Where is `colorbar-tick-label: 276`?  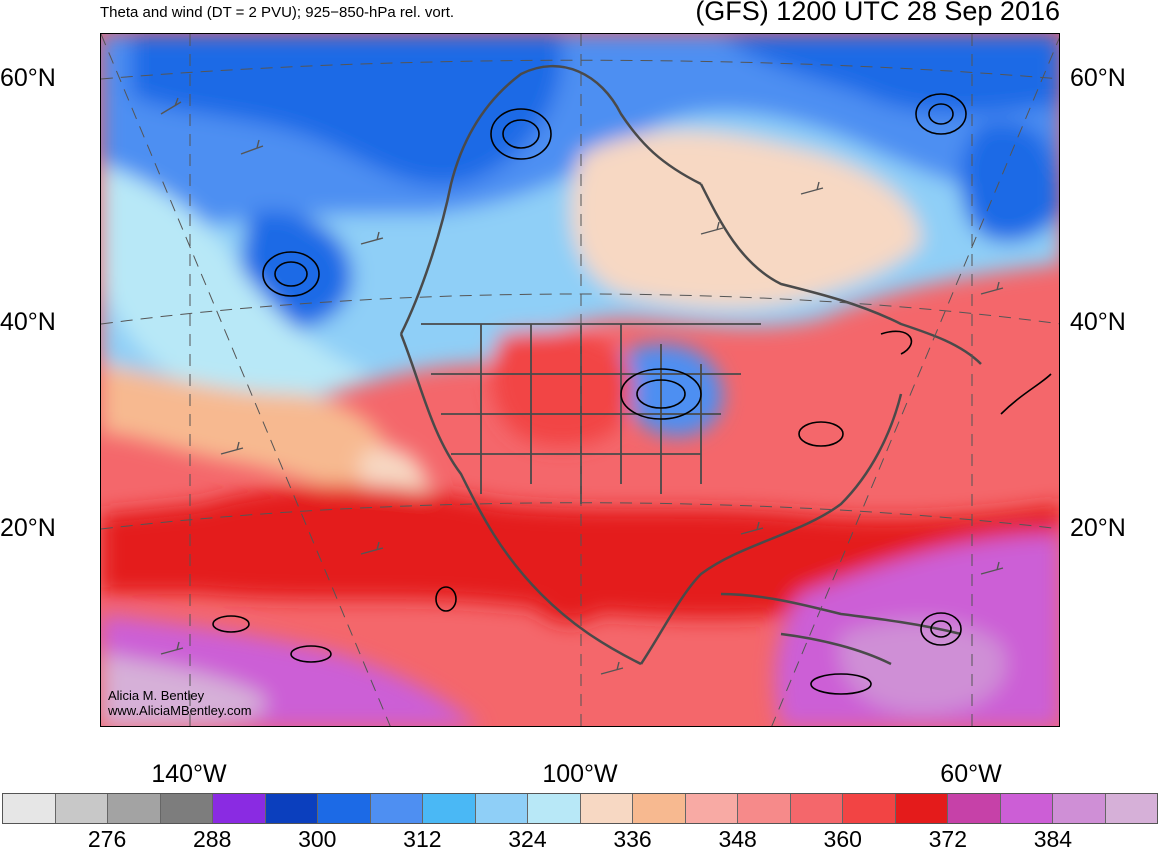
colorbar-tick-label: 276 is located at coordinates (107, 839).